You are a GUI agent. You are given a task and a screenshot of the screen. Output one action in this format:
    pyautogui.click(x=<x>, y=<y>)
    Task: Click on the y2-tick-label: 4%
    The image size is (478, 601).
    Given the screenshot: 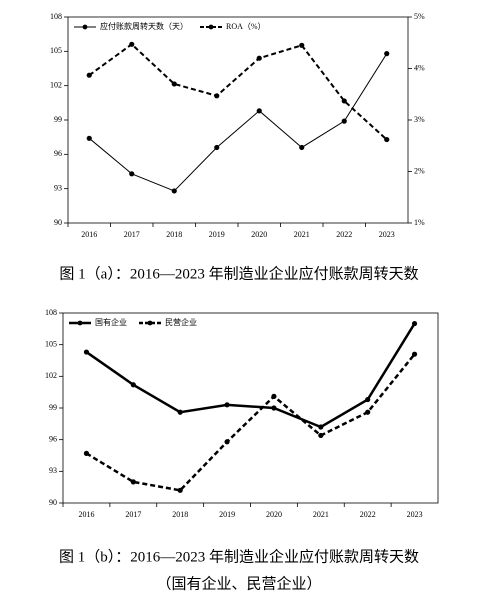 What is the action you would take?
    pyautogui.click(x=419, y=67)
    